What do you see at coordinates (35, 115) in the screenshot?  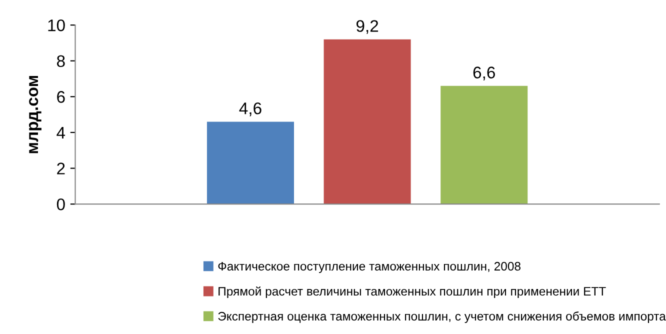 I see `y-axis-title: млрд.сом` at bounding box center [35, 115].